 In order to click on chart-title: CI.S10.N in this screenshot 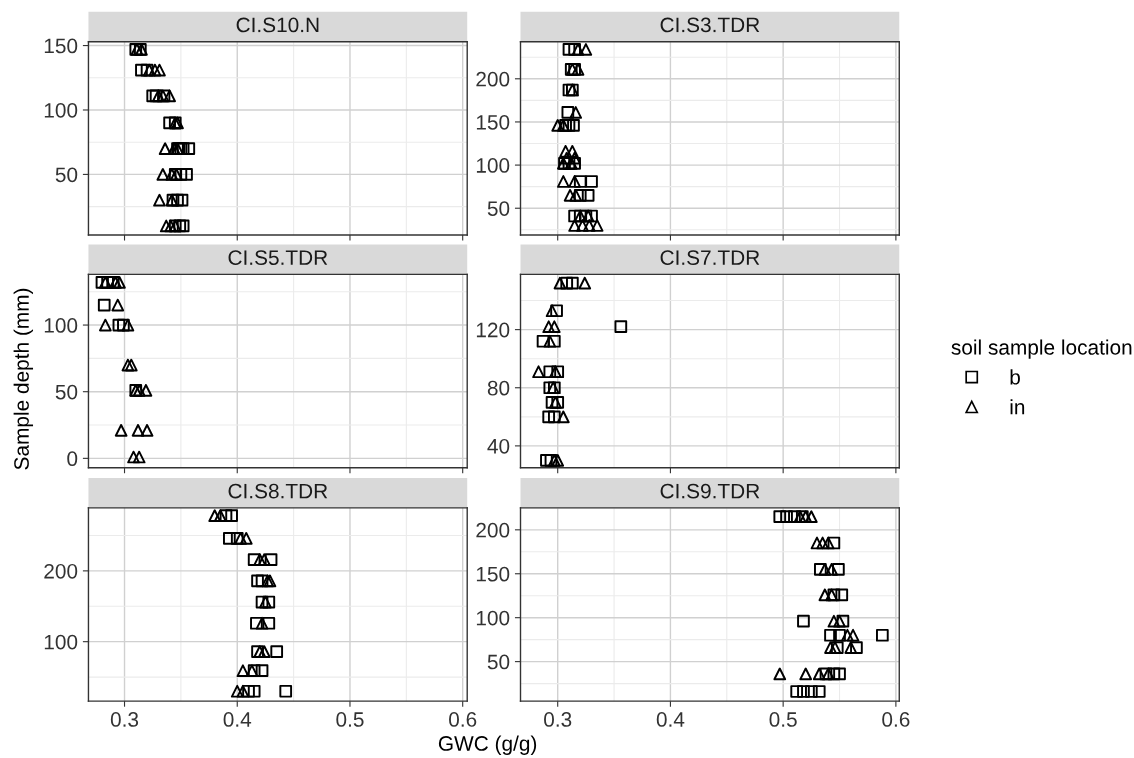, I will do `click(277, 25)`.